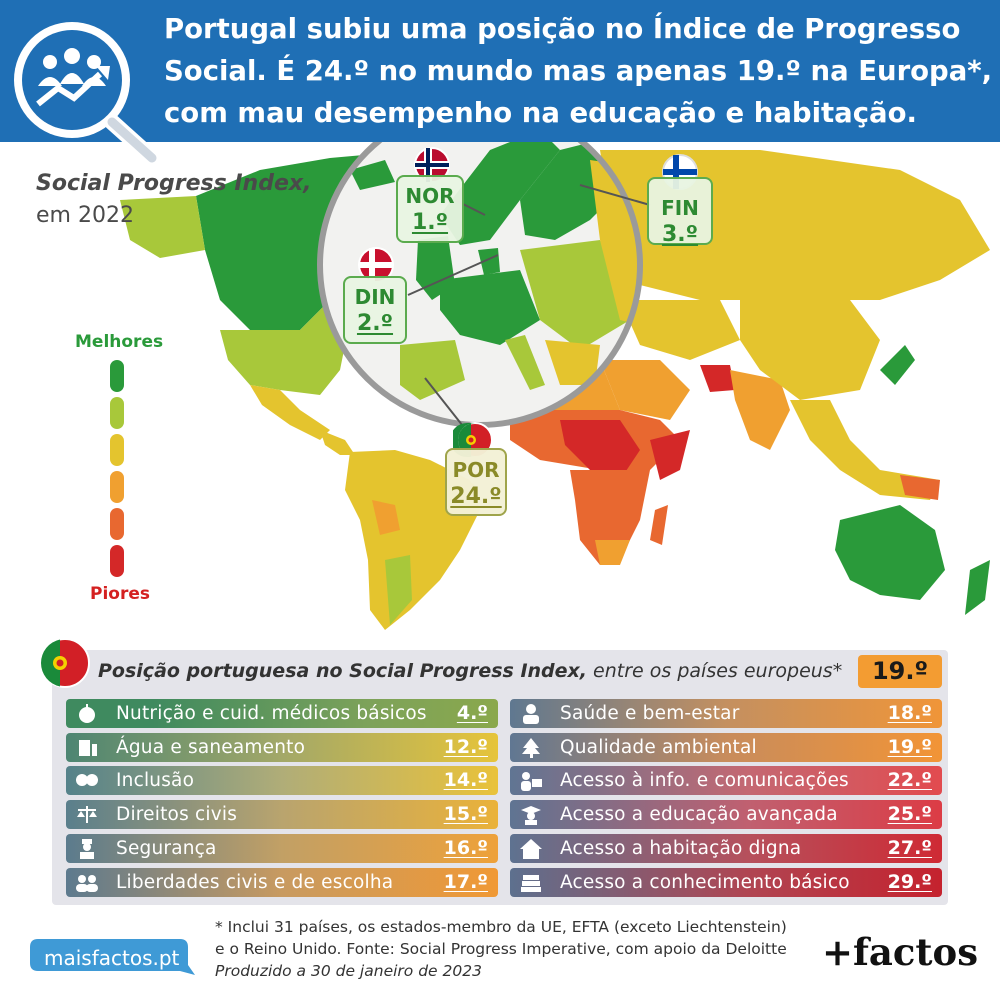 Image resolution: width=1000 pixels, height=1000 pixels. I want to click on right-row: Saúde e bem-estar 18.º, so click(726, 713).